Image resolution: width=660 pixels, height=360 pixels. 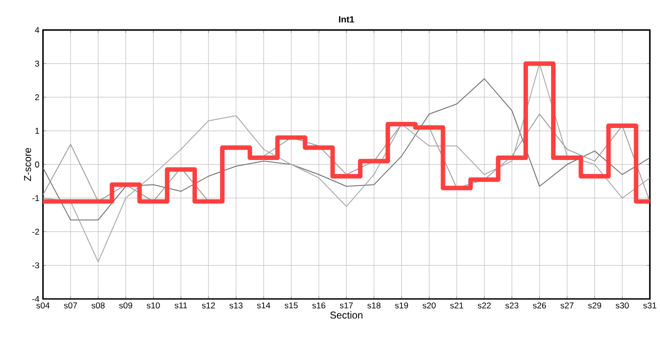 What do you see at coordinates (36, 231) in the screenshot?
I see `y-tick-label: -2` at bounding box center [36, 231].